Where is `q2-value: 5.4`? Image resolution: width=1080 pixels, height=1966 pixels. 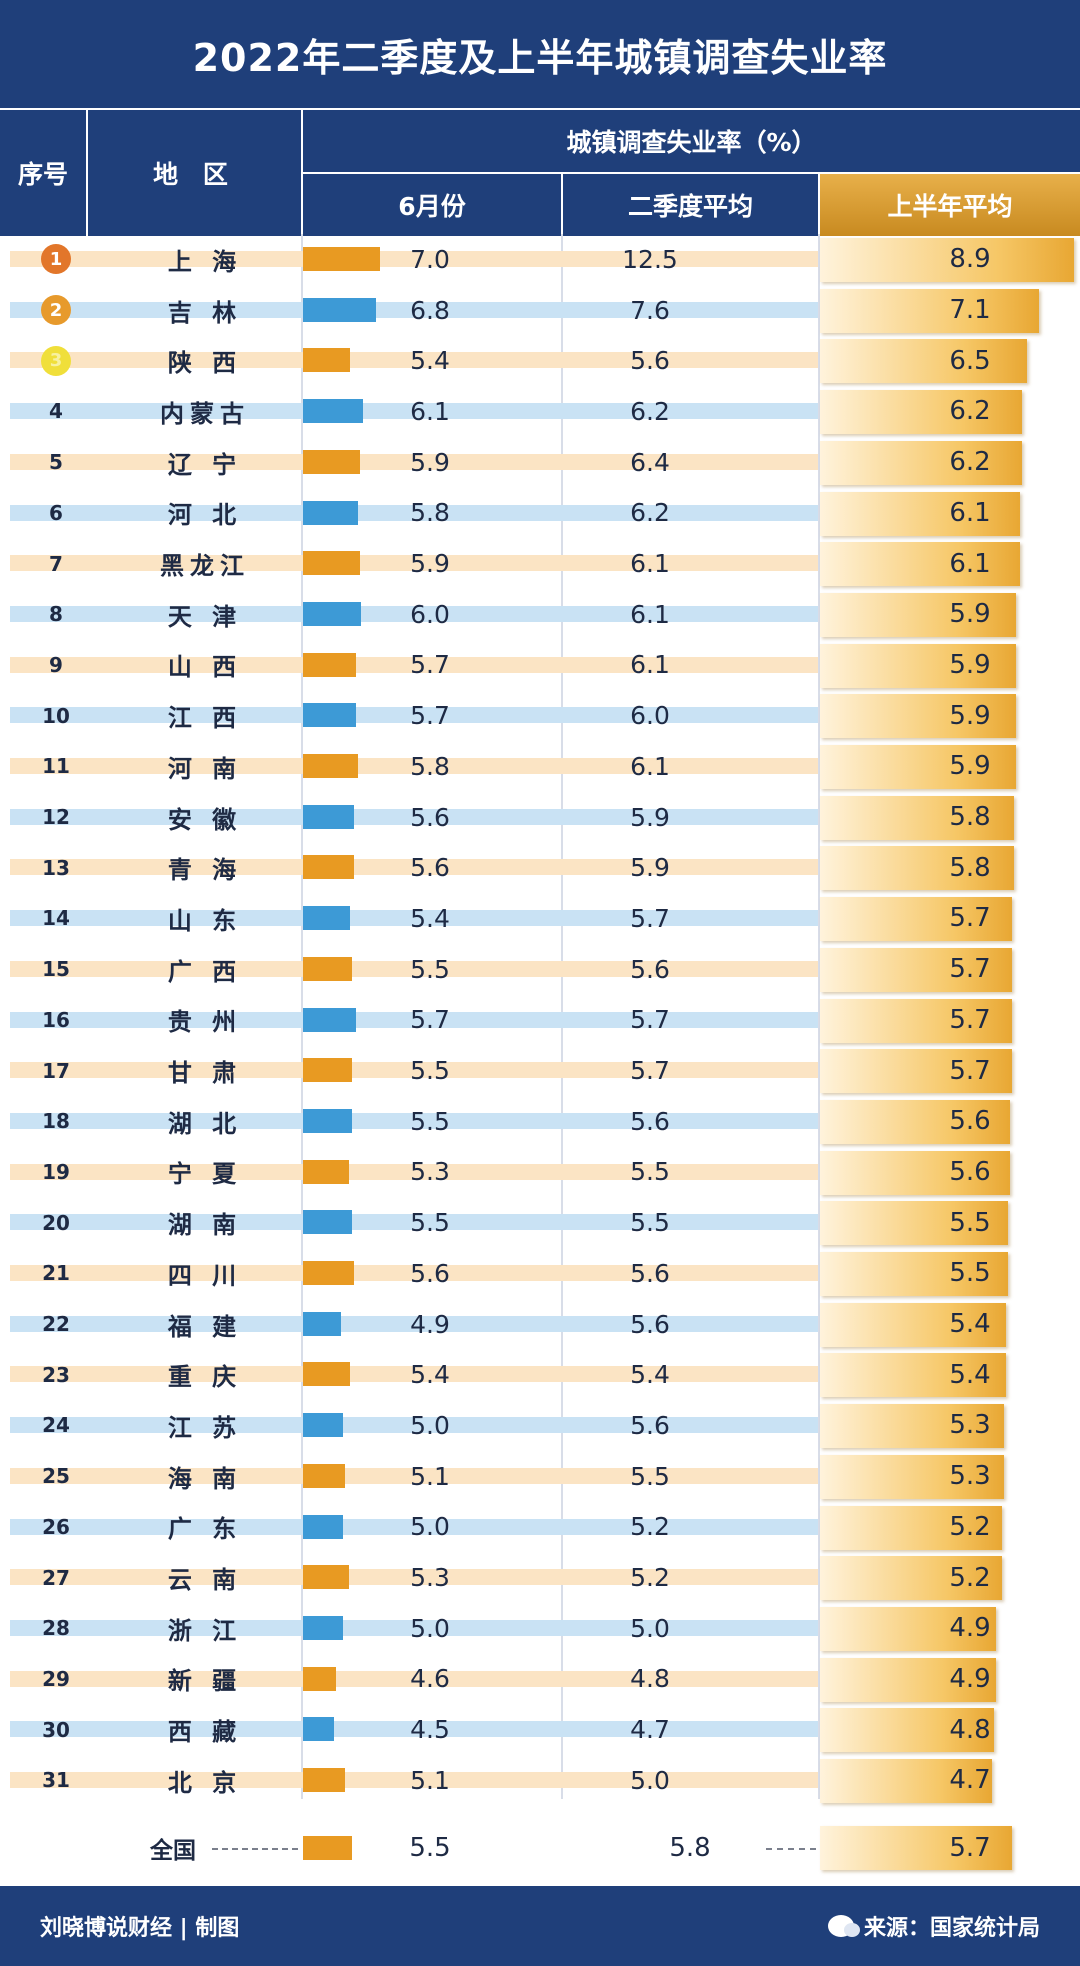
q2-value: 5.4 is located at coordinates (650, 1375).